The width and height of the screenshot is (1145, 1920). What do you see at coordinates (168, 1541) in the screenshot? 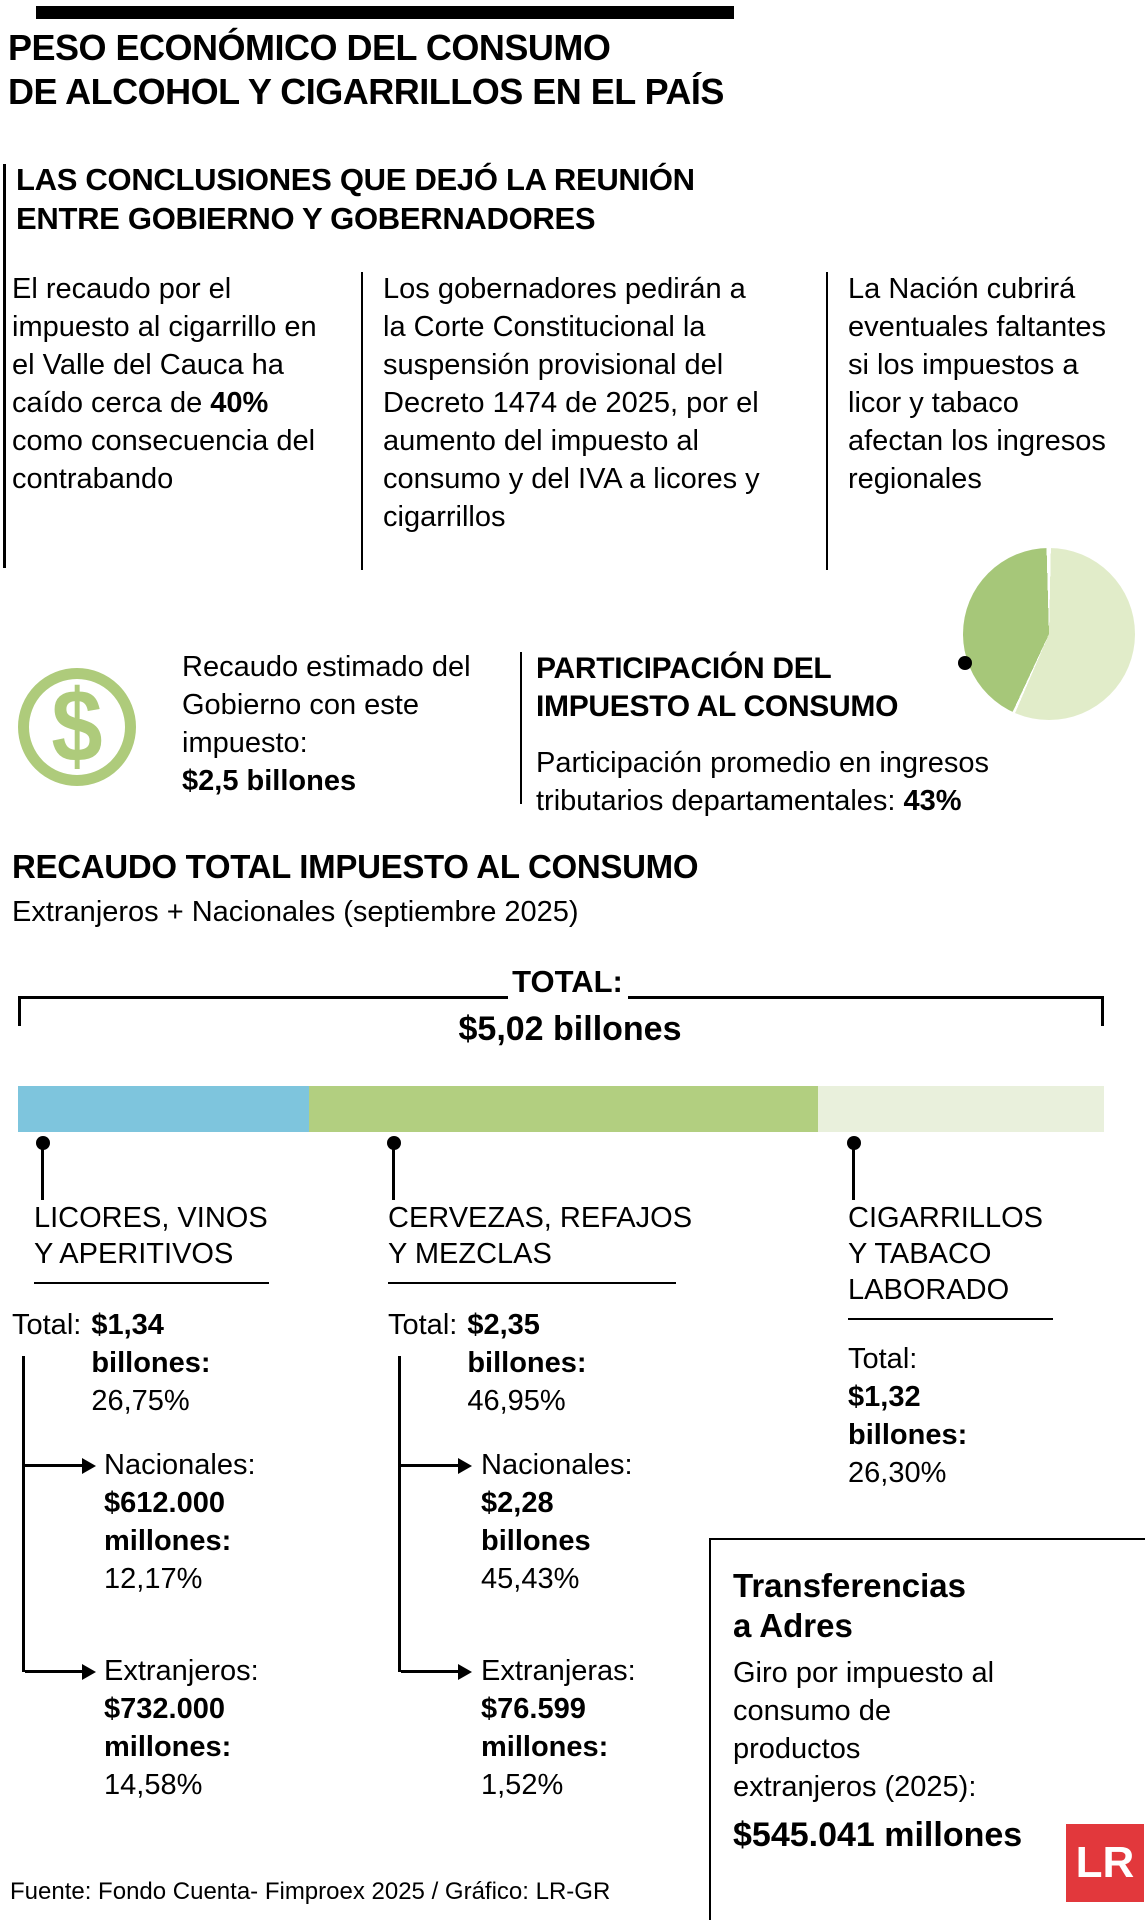
I see `child-unit: millones:` at bounding box center [168, 1541].